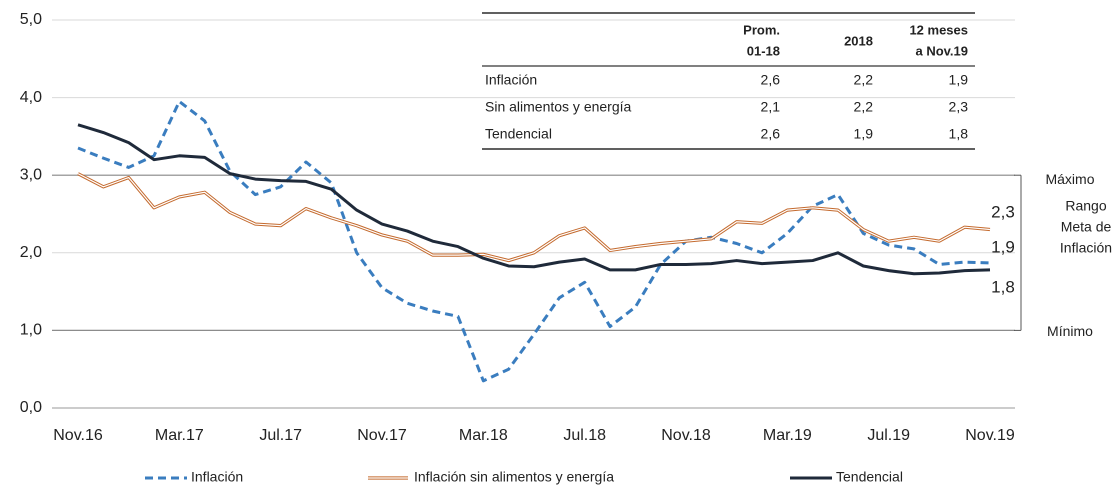 This screenshot has height=488, width=1119. I want to click on x-tick-label: Nov.18, so click(686, 435).